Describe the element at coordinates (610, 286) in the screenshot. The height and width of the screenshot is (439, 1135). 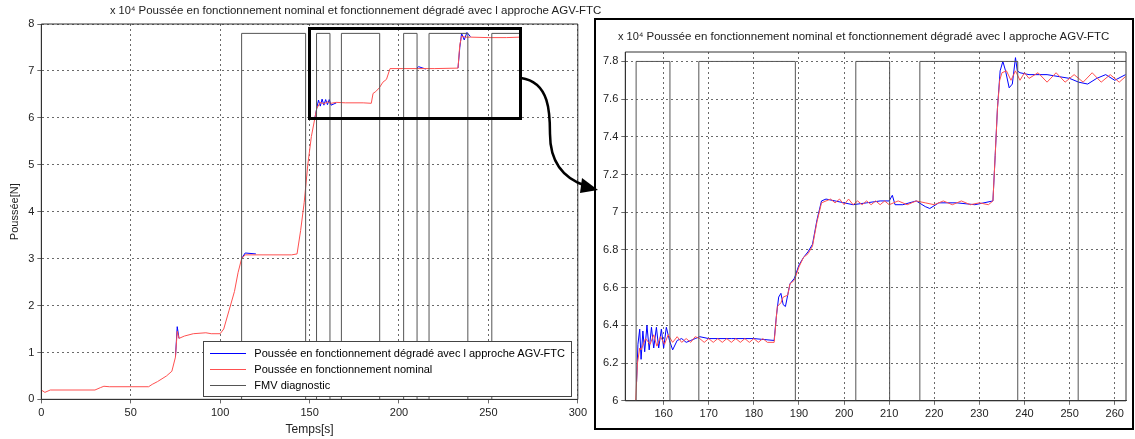
I see `y-tick-label: 6.6` at that location.